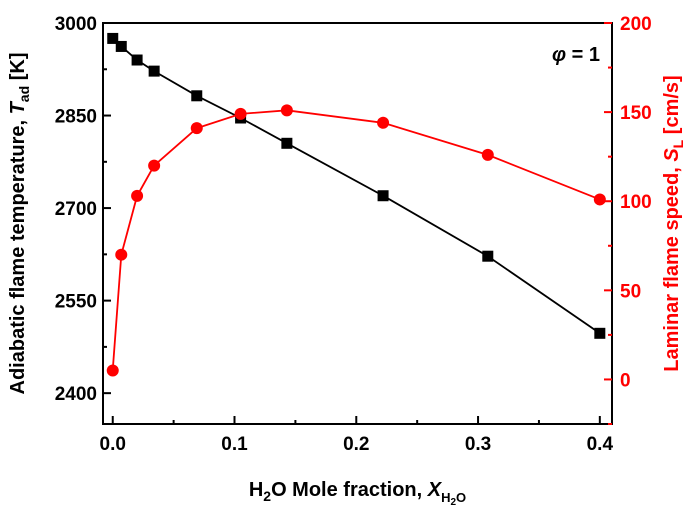 The height and width of the screenshot is (508, 695). What do you see at coordinates (478, 444) in the screenshot?
I see `x-tick-label: 0.3` at bounding box center [478, 444].